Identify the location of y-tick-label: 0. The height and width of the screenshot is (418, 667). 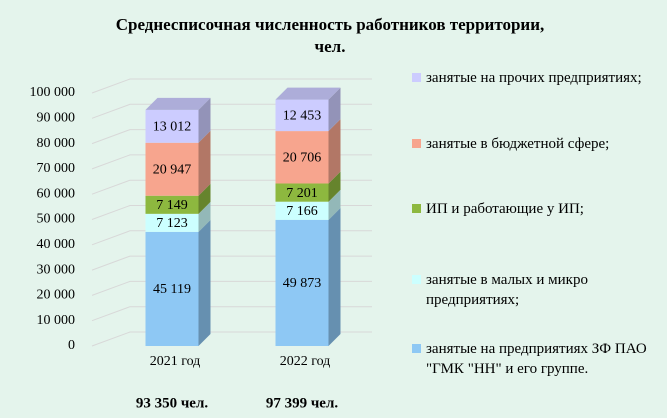
(71, 345).